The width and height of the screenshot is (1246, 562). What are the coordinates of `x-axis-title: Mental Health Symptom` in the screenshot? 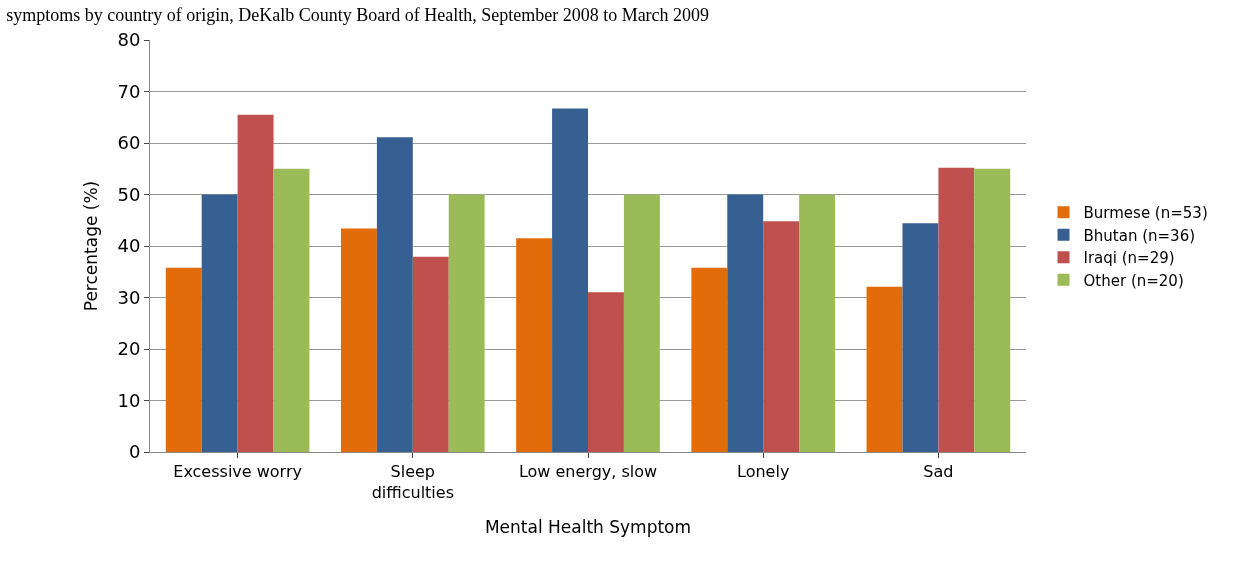 It's located at (588, 527).